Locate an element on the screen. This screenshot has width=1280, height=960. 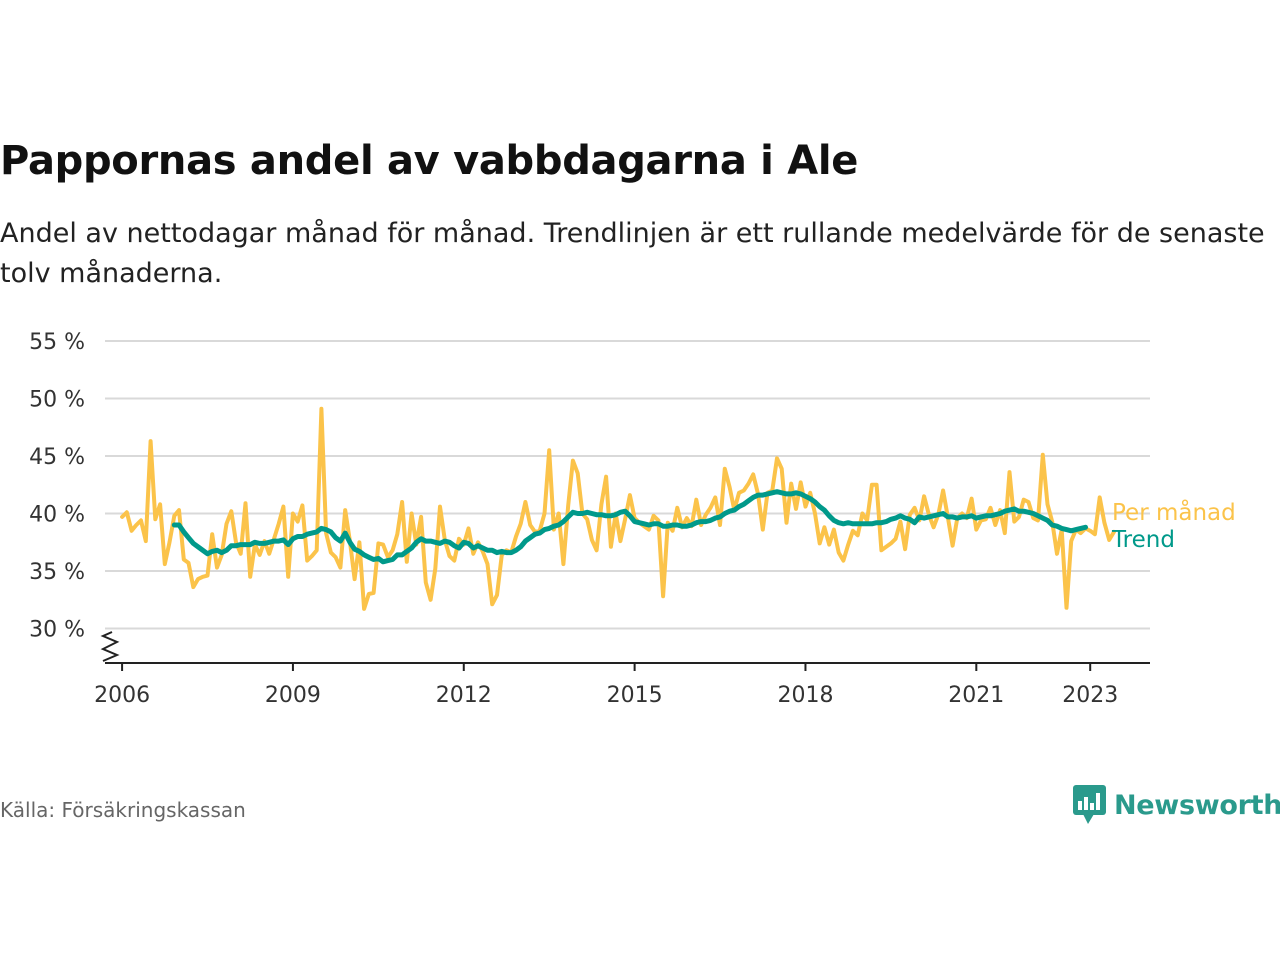
source-note: Källa: Försäkringskassan is located at coordinates (123, 810).